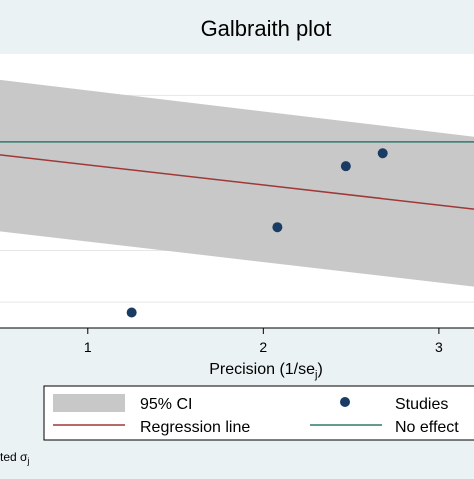  Describe the element at coordinates (195, 427) in the screenshot. I see `legend-regression-label: Regression line` at that location.